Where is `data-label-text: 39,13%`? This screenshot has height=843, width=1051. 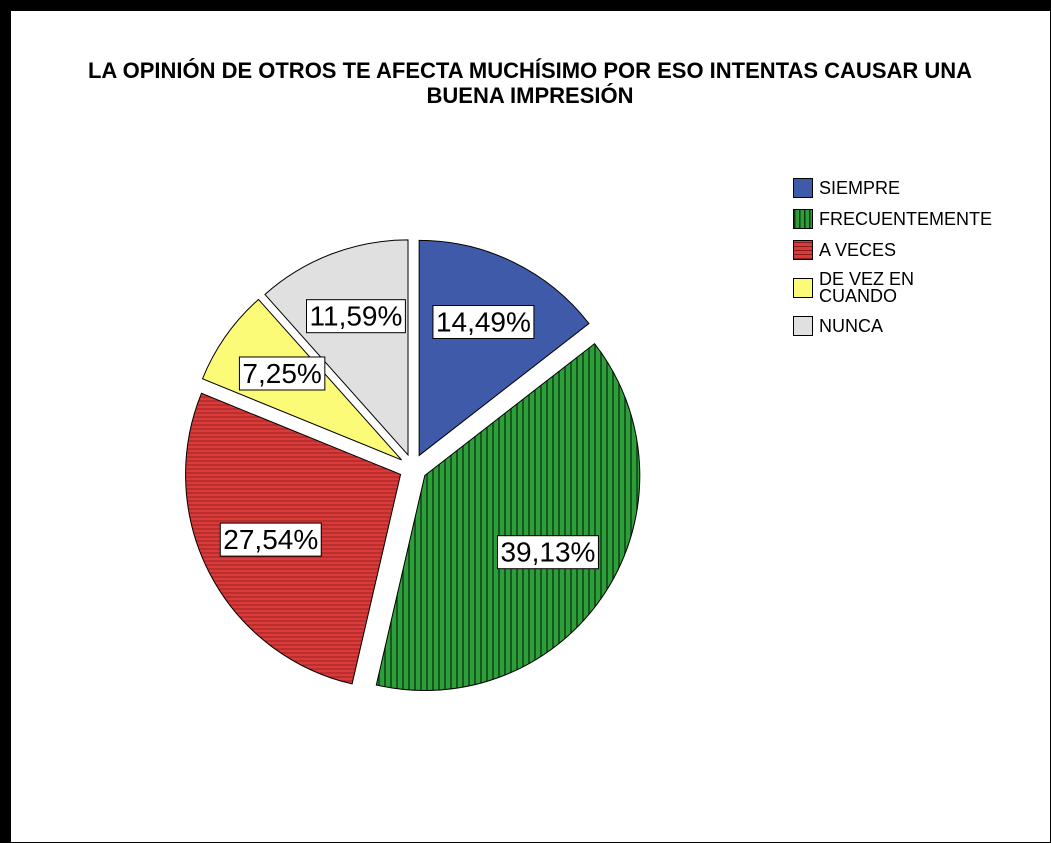 data-label-text: 39,13% is located at coordinates (547, 552).